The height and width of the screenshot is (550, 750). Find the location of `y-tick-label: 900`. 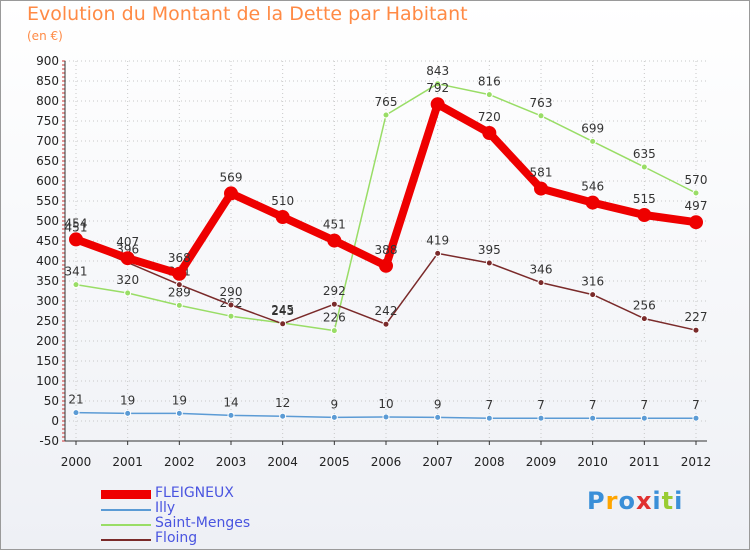

y-tick-label: 900 is located at coordinates (47, 61).